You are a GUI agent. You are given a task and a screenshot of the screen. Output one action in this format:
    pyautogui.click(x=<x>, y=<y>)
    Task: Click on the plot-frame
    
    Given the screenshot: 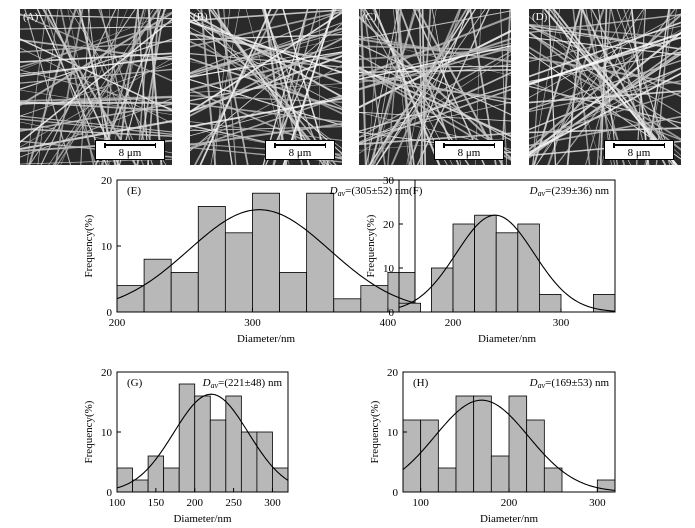 What is the action you would take?
    pyautogui.click(x=507, y=246)
    